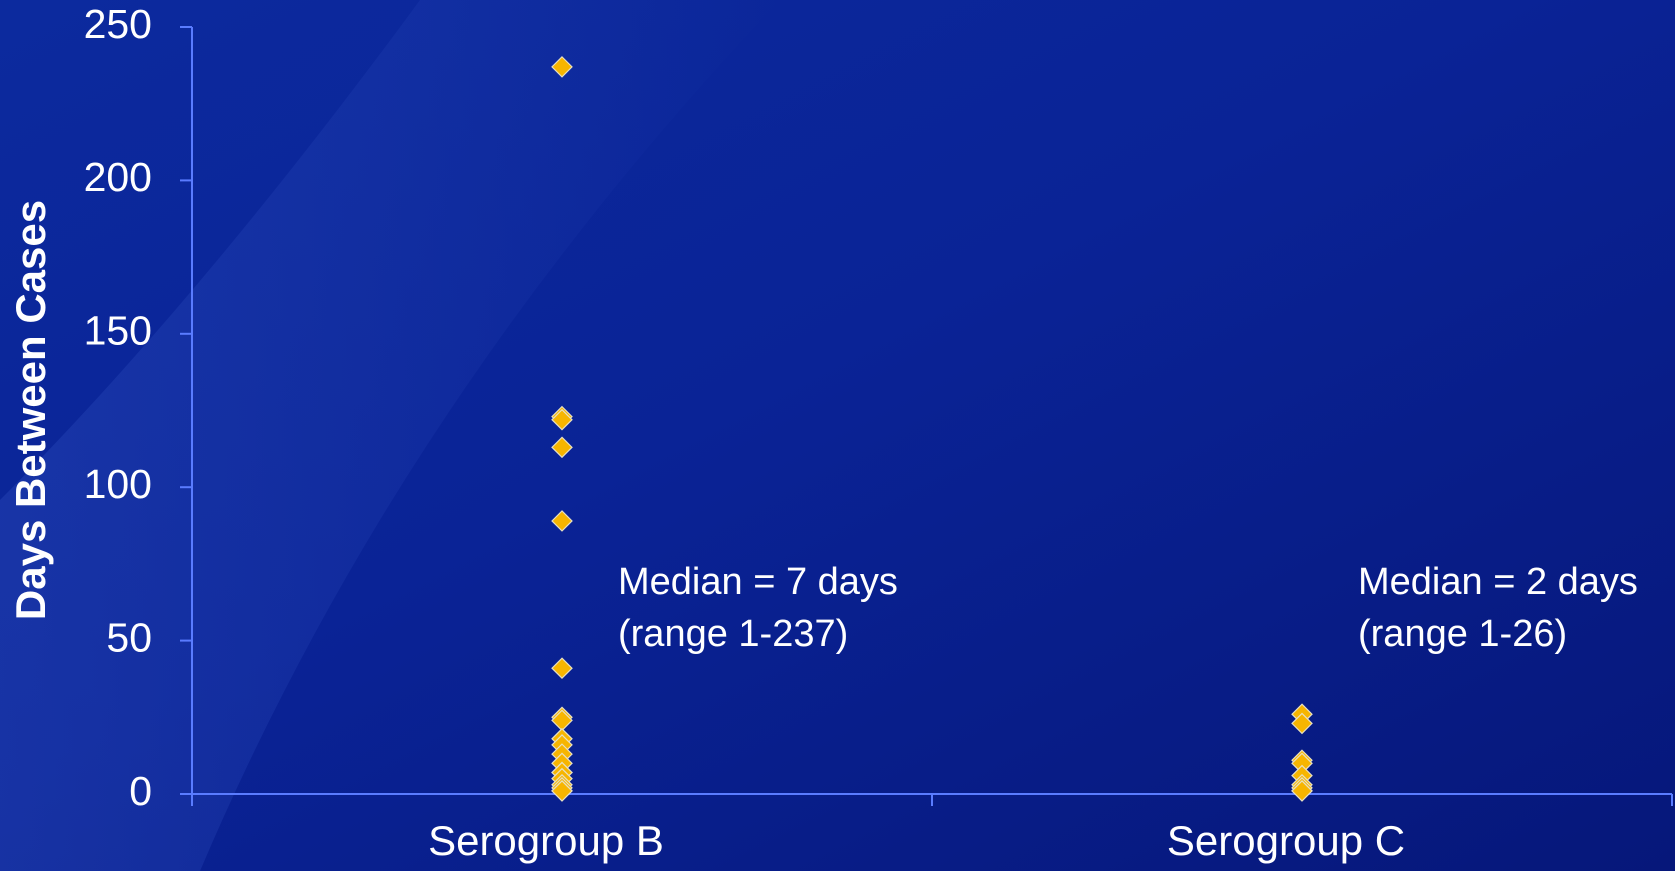 Image resolution: width=1675 pixels, height=871 pixels. What do you see at coordinates (758, 582) in the screenshot?
I see `annotation: Median = 7 days` at bounding box center [758, 582].